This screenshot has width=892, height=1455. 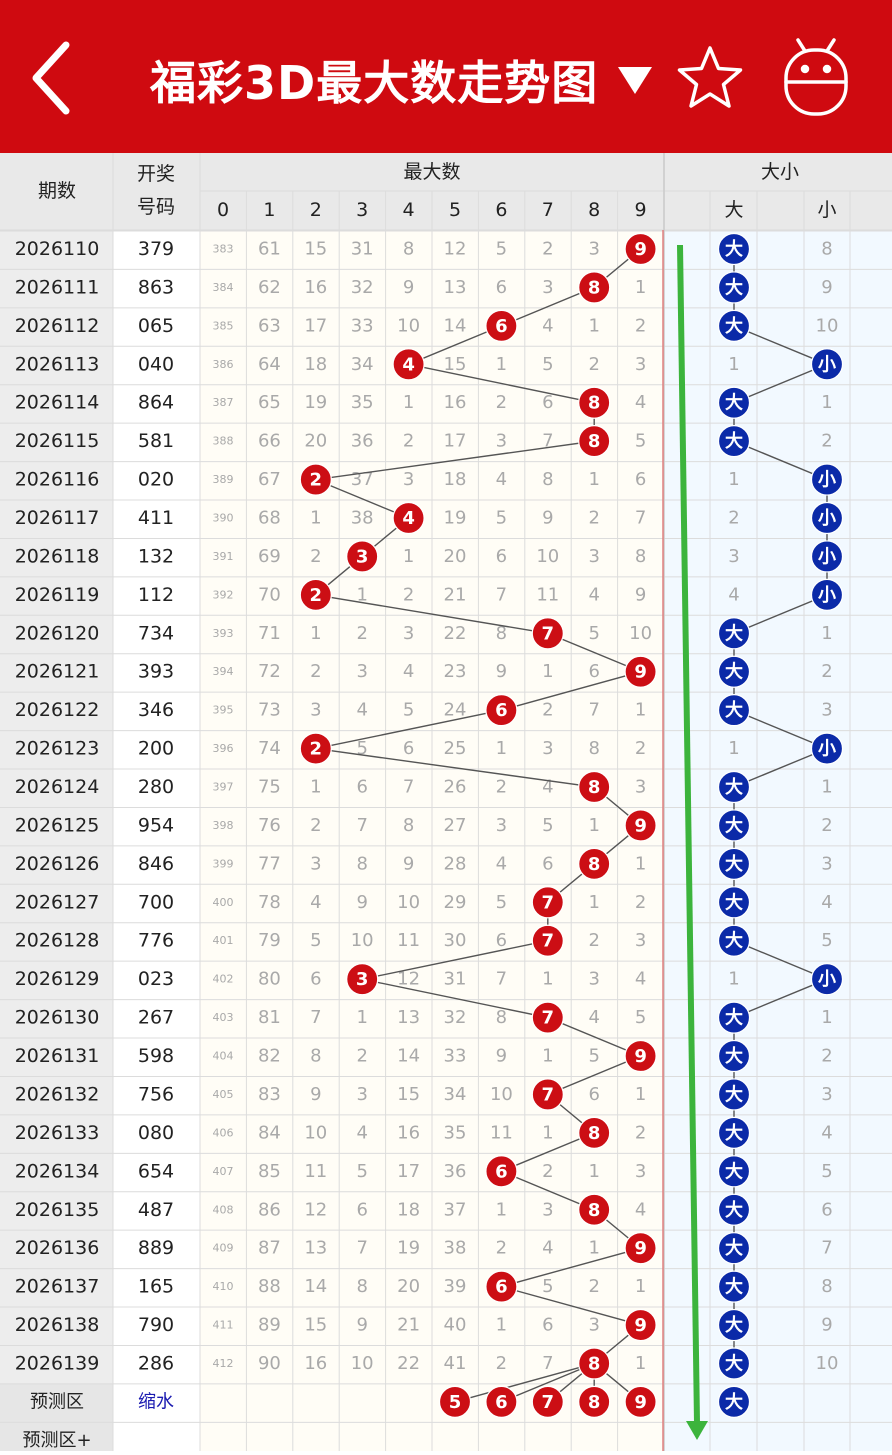 I want to click on svg-text: 2, so click(x=316, y=595).